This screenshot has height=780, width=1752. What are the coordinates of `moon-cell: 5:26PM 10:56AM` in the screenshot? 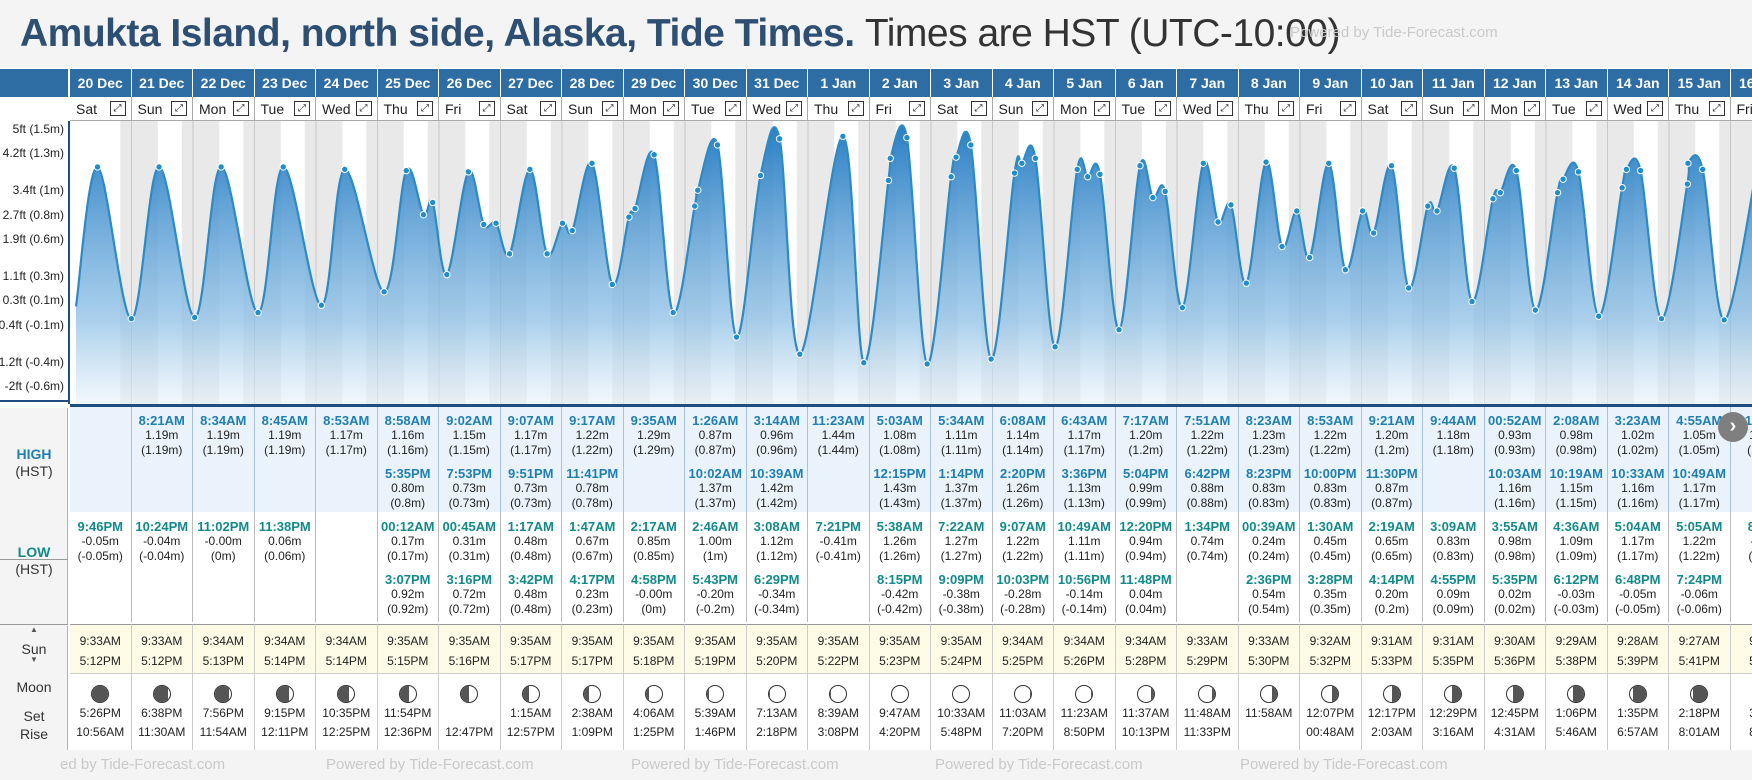 It's located at (101, 712).